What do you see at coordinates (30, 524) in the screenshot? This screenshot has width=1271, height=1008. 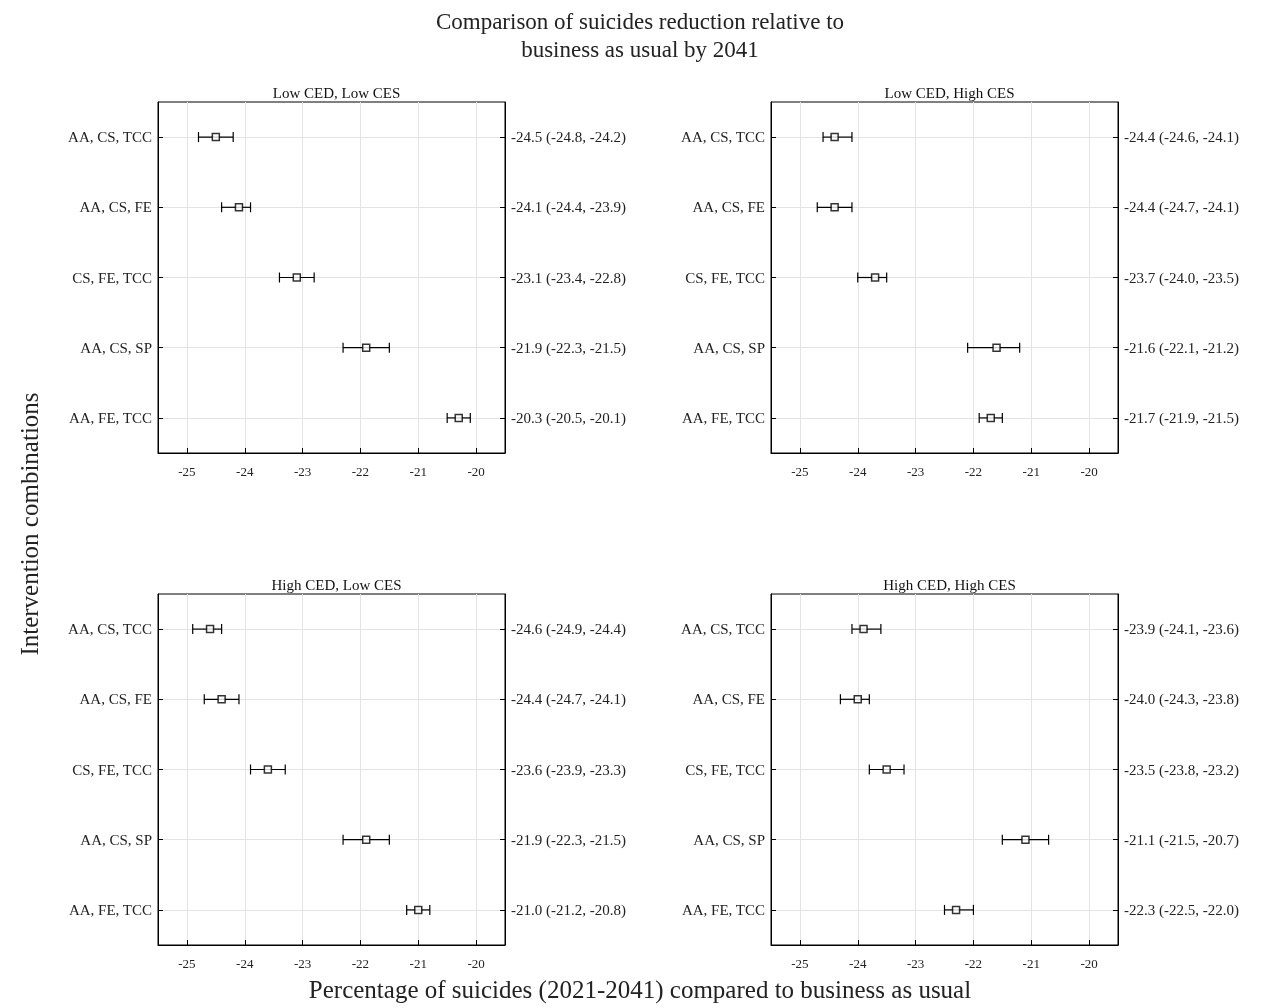 I see `y-axis-title: Intervention combinations` at bounding box center [30, 524].